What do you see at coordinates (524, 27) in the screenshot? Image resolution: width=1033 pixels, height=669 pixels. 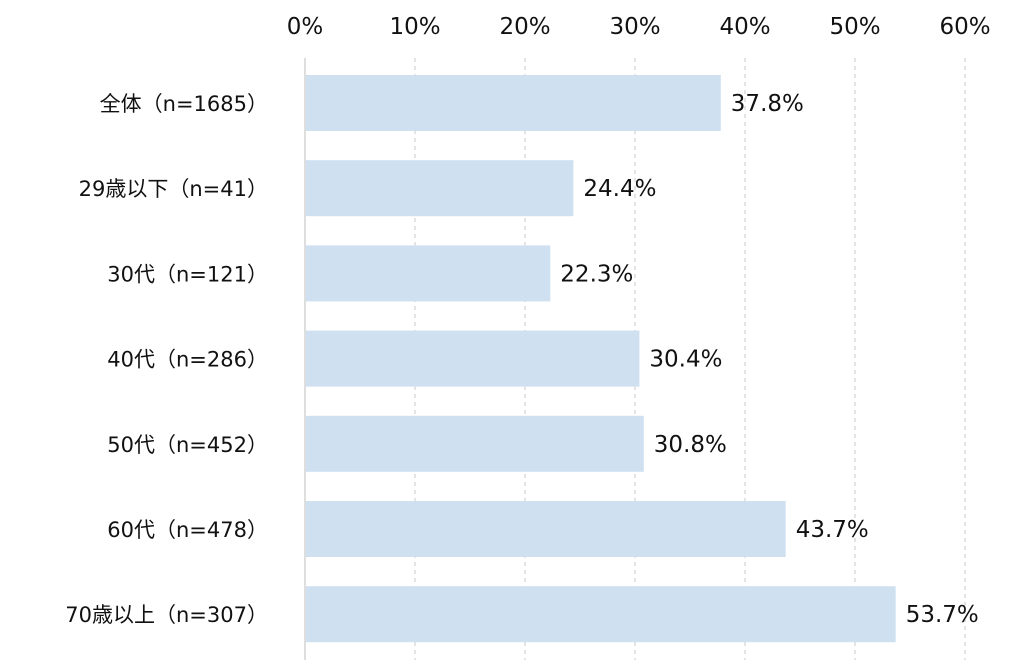 I see `x-tick-label: 20%` at bounding box center [524, 27].